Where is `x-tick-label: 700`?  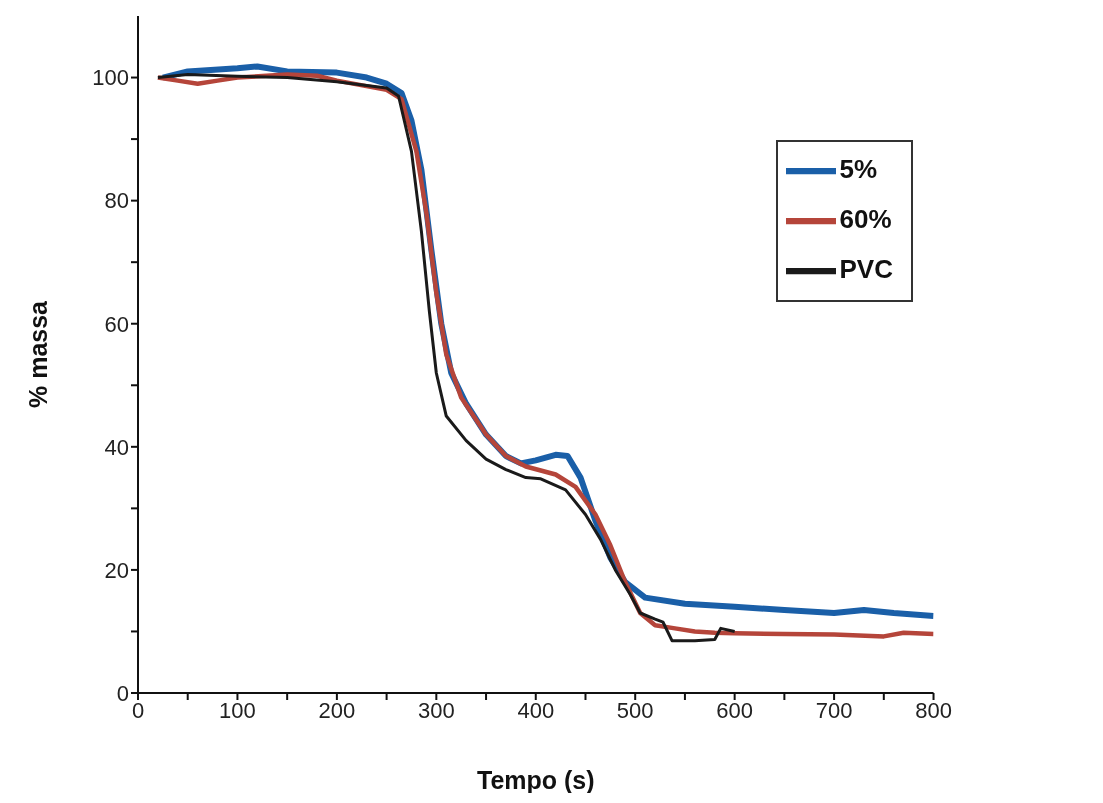 x-tick-label: 700 is located at coordinates (834, 710).